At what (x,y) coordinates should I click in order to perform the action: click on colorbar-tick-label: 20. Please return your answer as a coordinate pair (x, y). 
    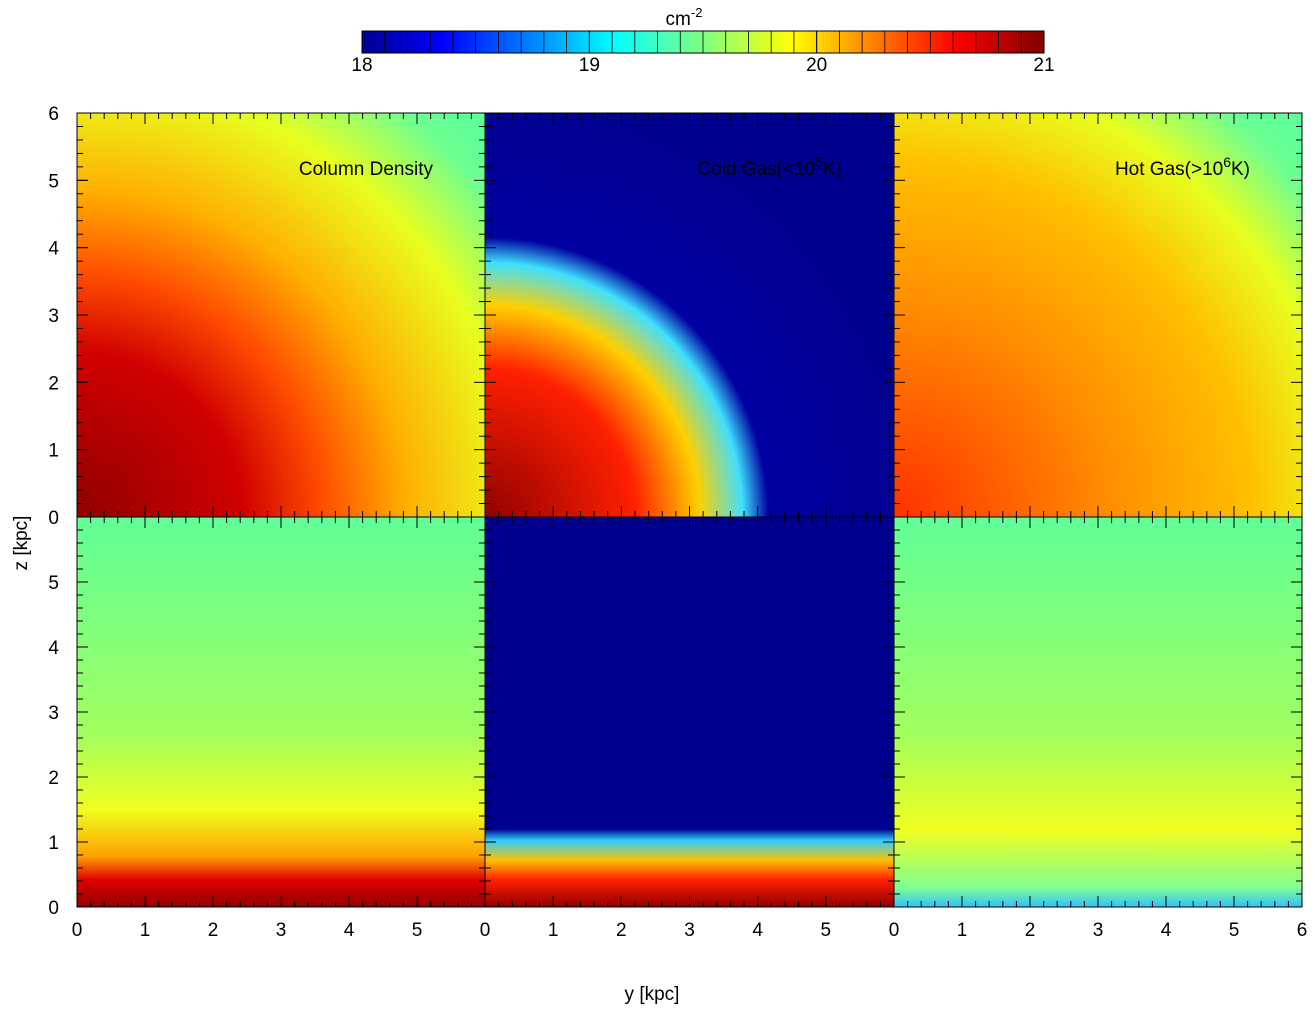
    Looking at the image, I should click on (816, 65).